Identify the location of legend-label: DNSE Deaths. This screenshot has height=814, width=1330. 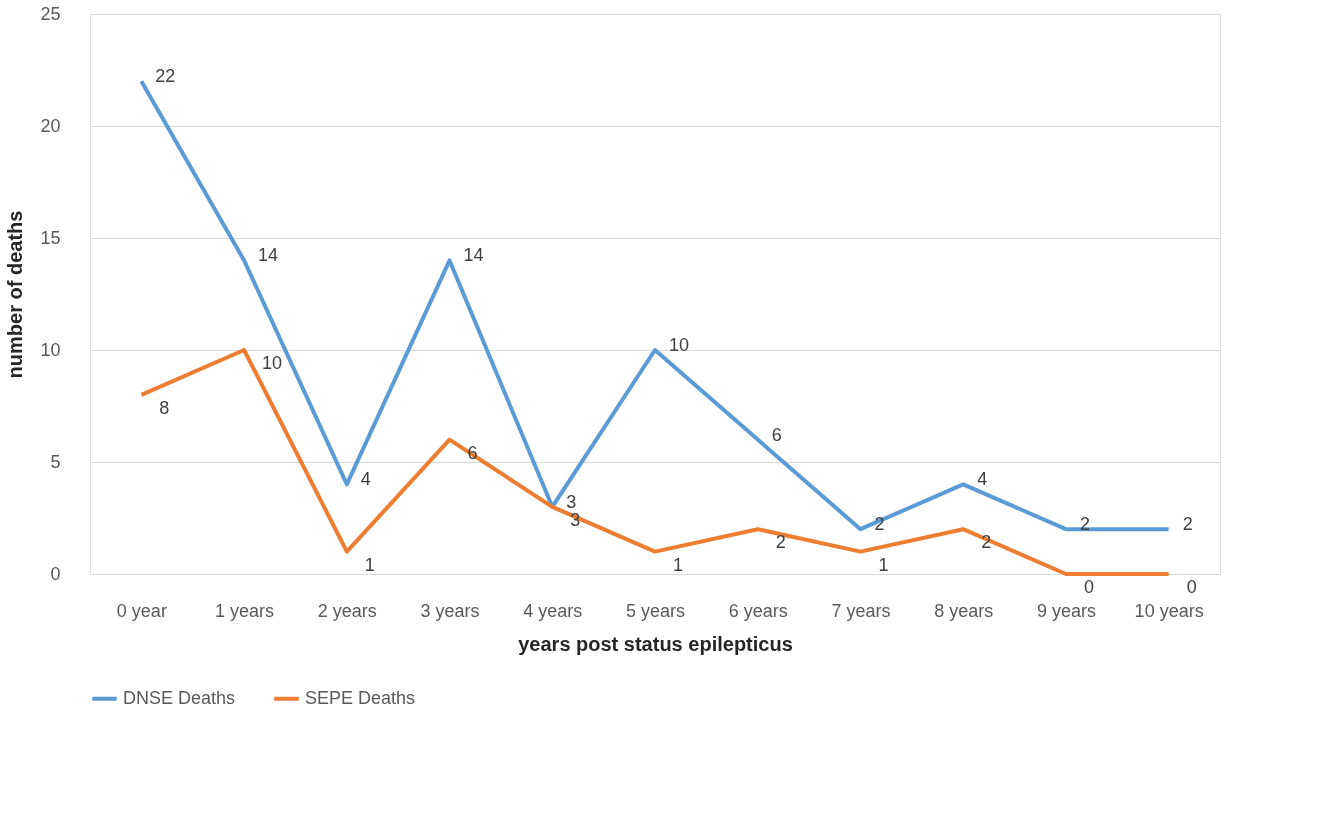
(179, 697).